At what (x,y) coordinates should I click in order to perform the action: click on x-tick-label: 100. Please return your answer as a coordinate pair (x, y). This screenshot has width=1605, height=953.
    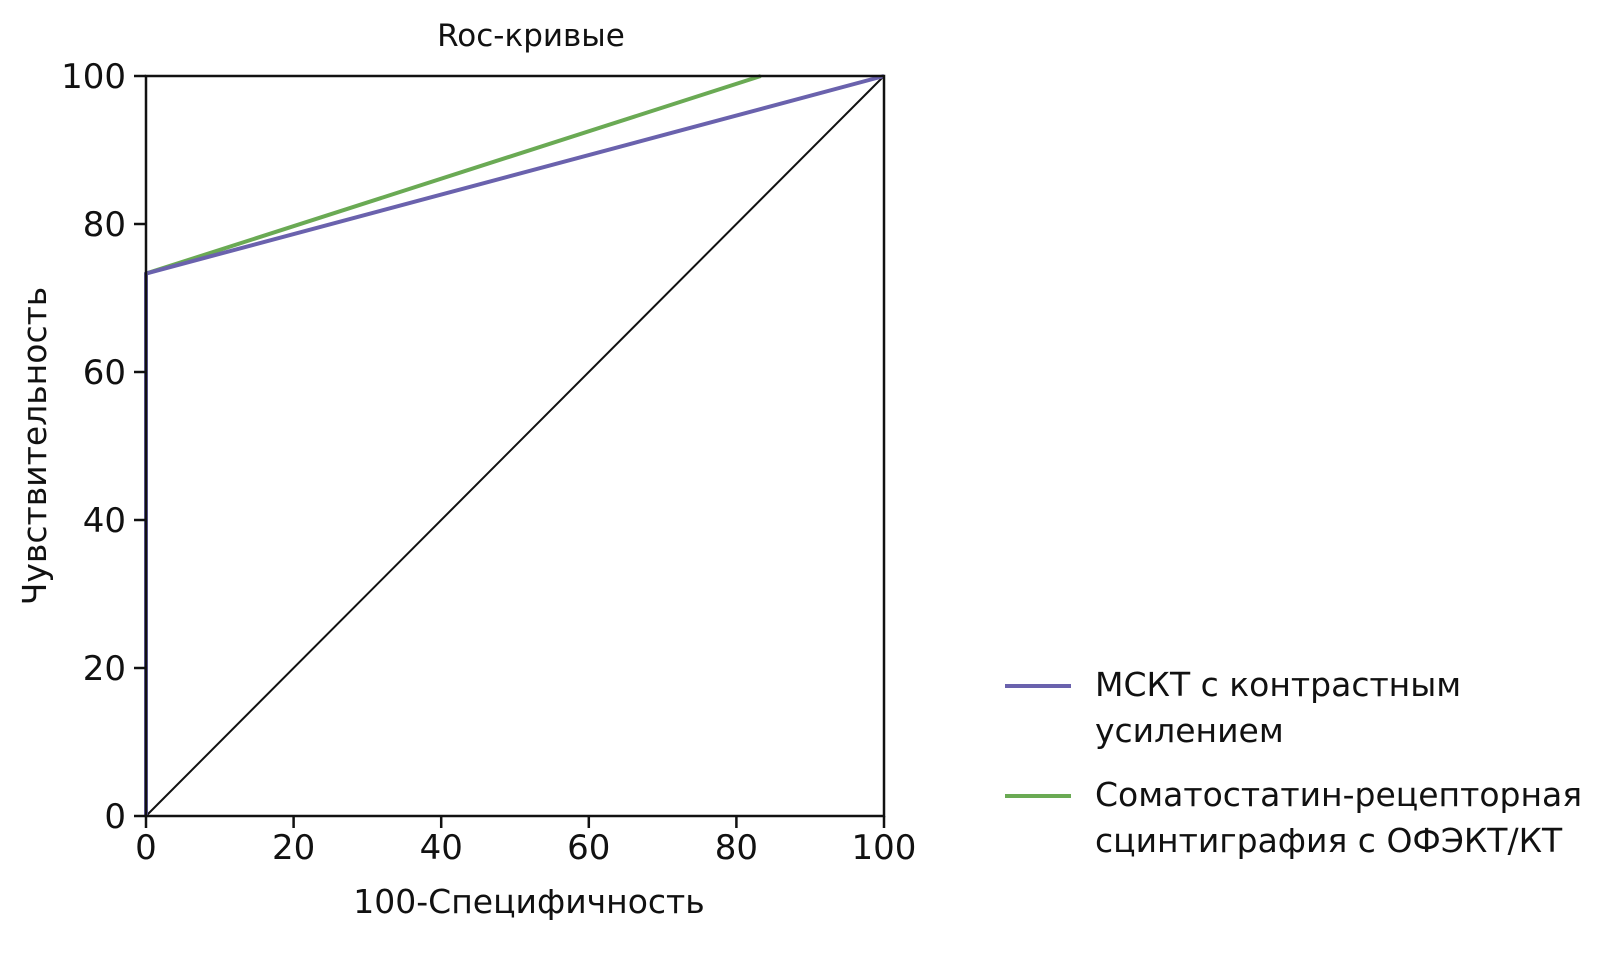
    Looking at the image, I should click on (884, 848).